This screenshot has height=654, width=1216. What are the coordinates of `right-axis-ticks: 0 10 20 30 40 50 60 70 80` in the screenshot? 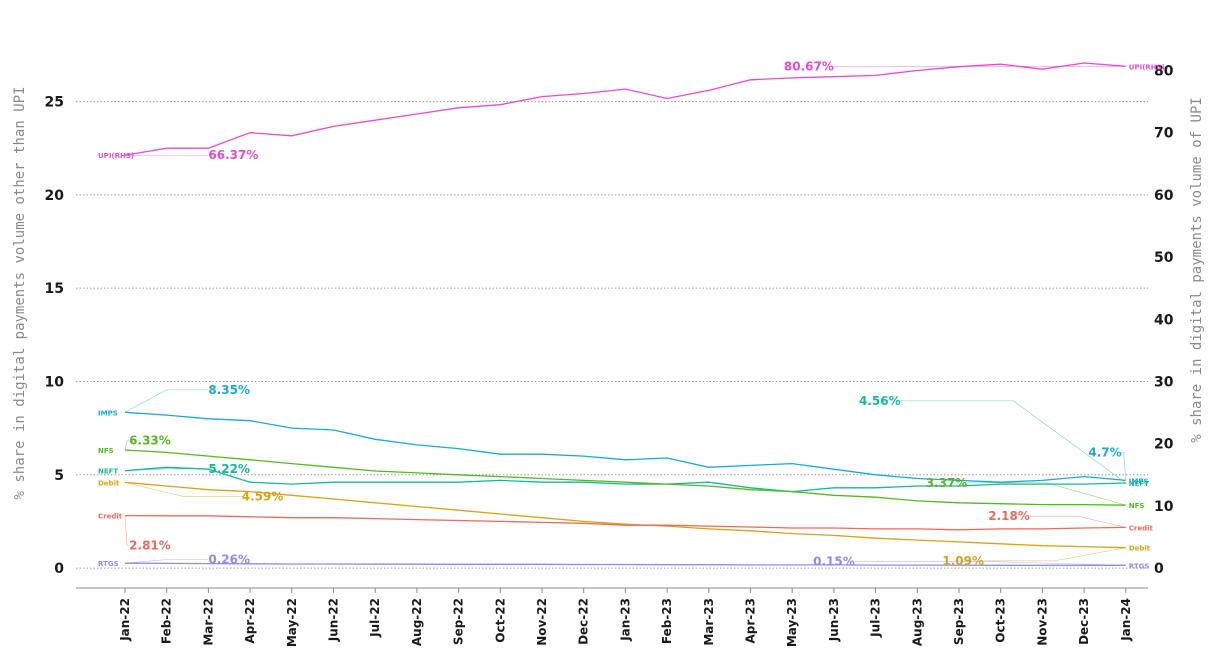 It's located at (1164, 320).